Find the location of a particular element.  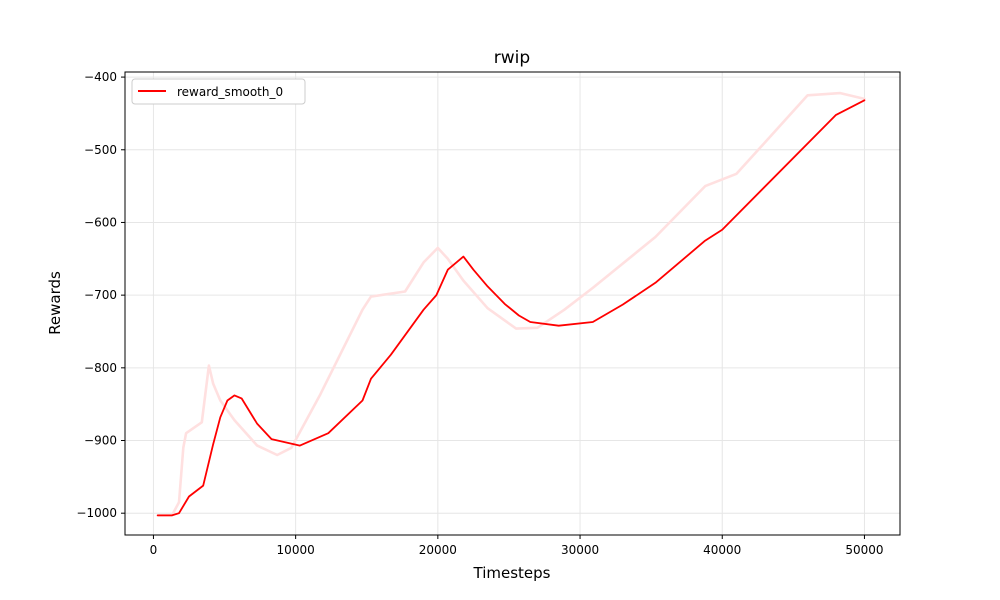

y-tick-label: −700 is located at coordinates (100, 295).